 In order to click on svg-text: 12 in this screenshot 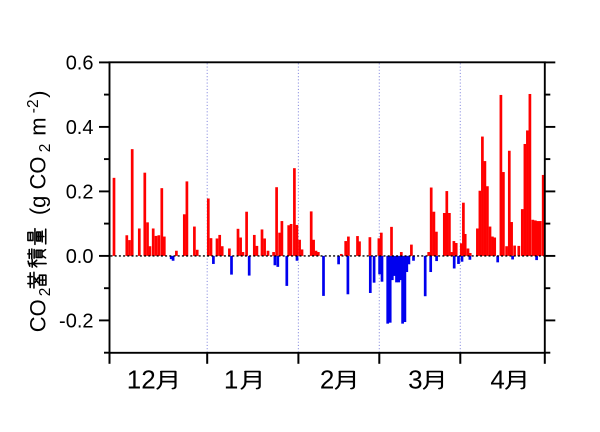, I will do `click(141, 379)`.